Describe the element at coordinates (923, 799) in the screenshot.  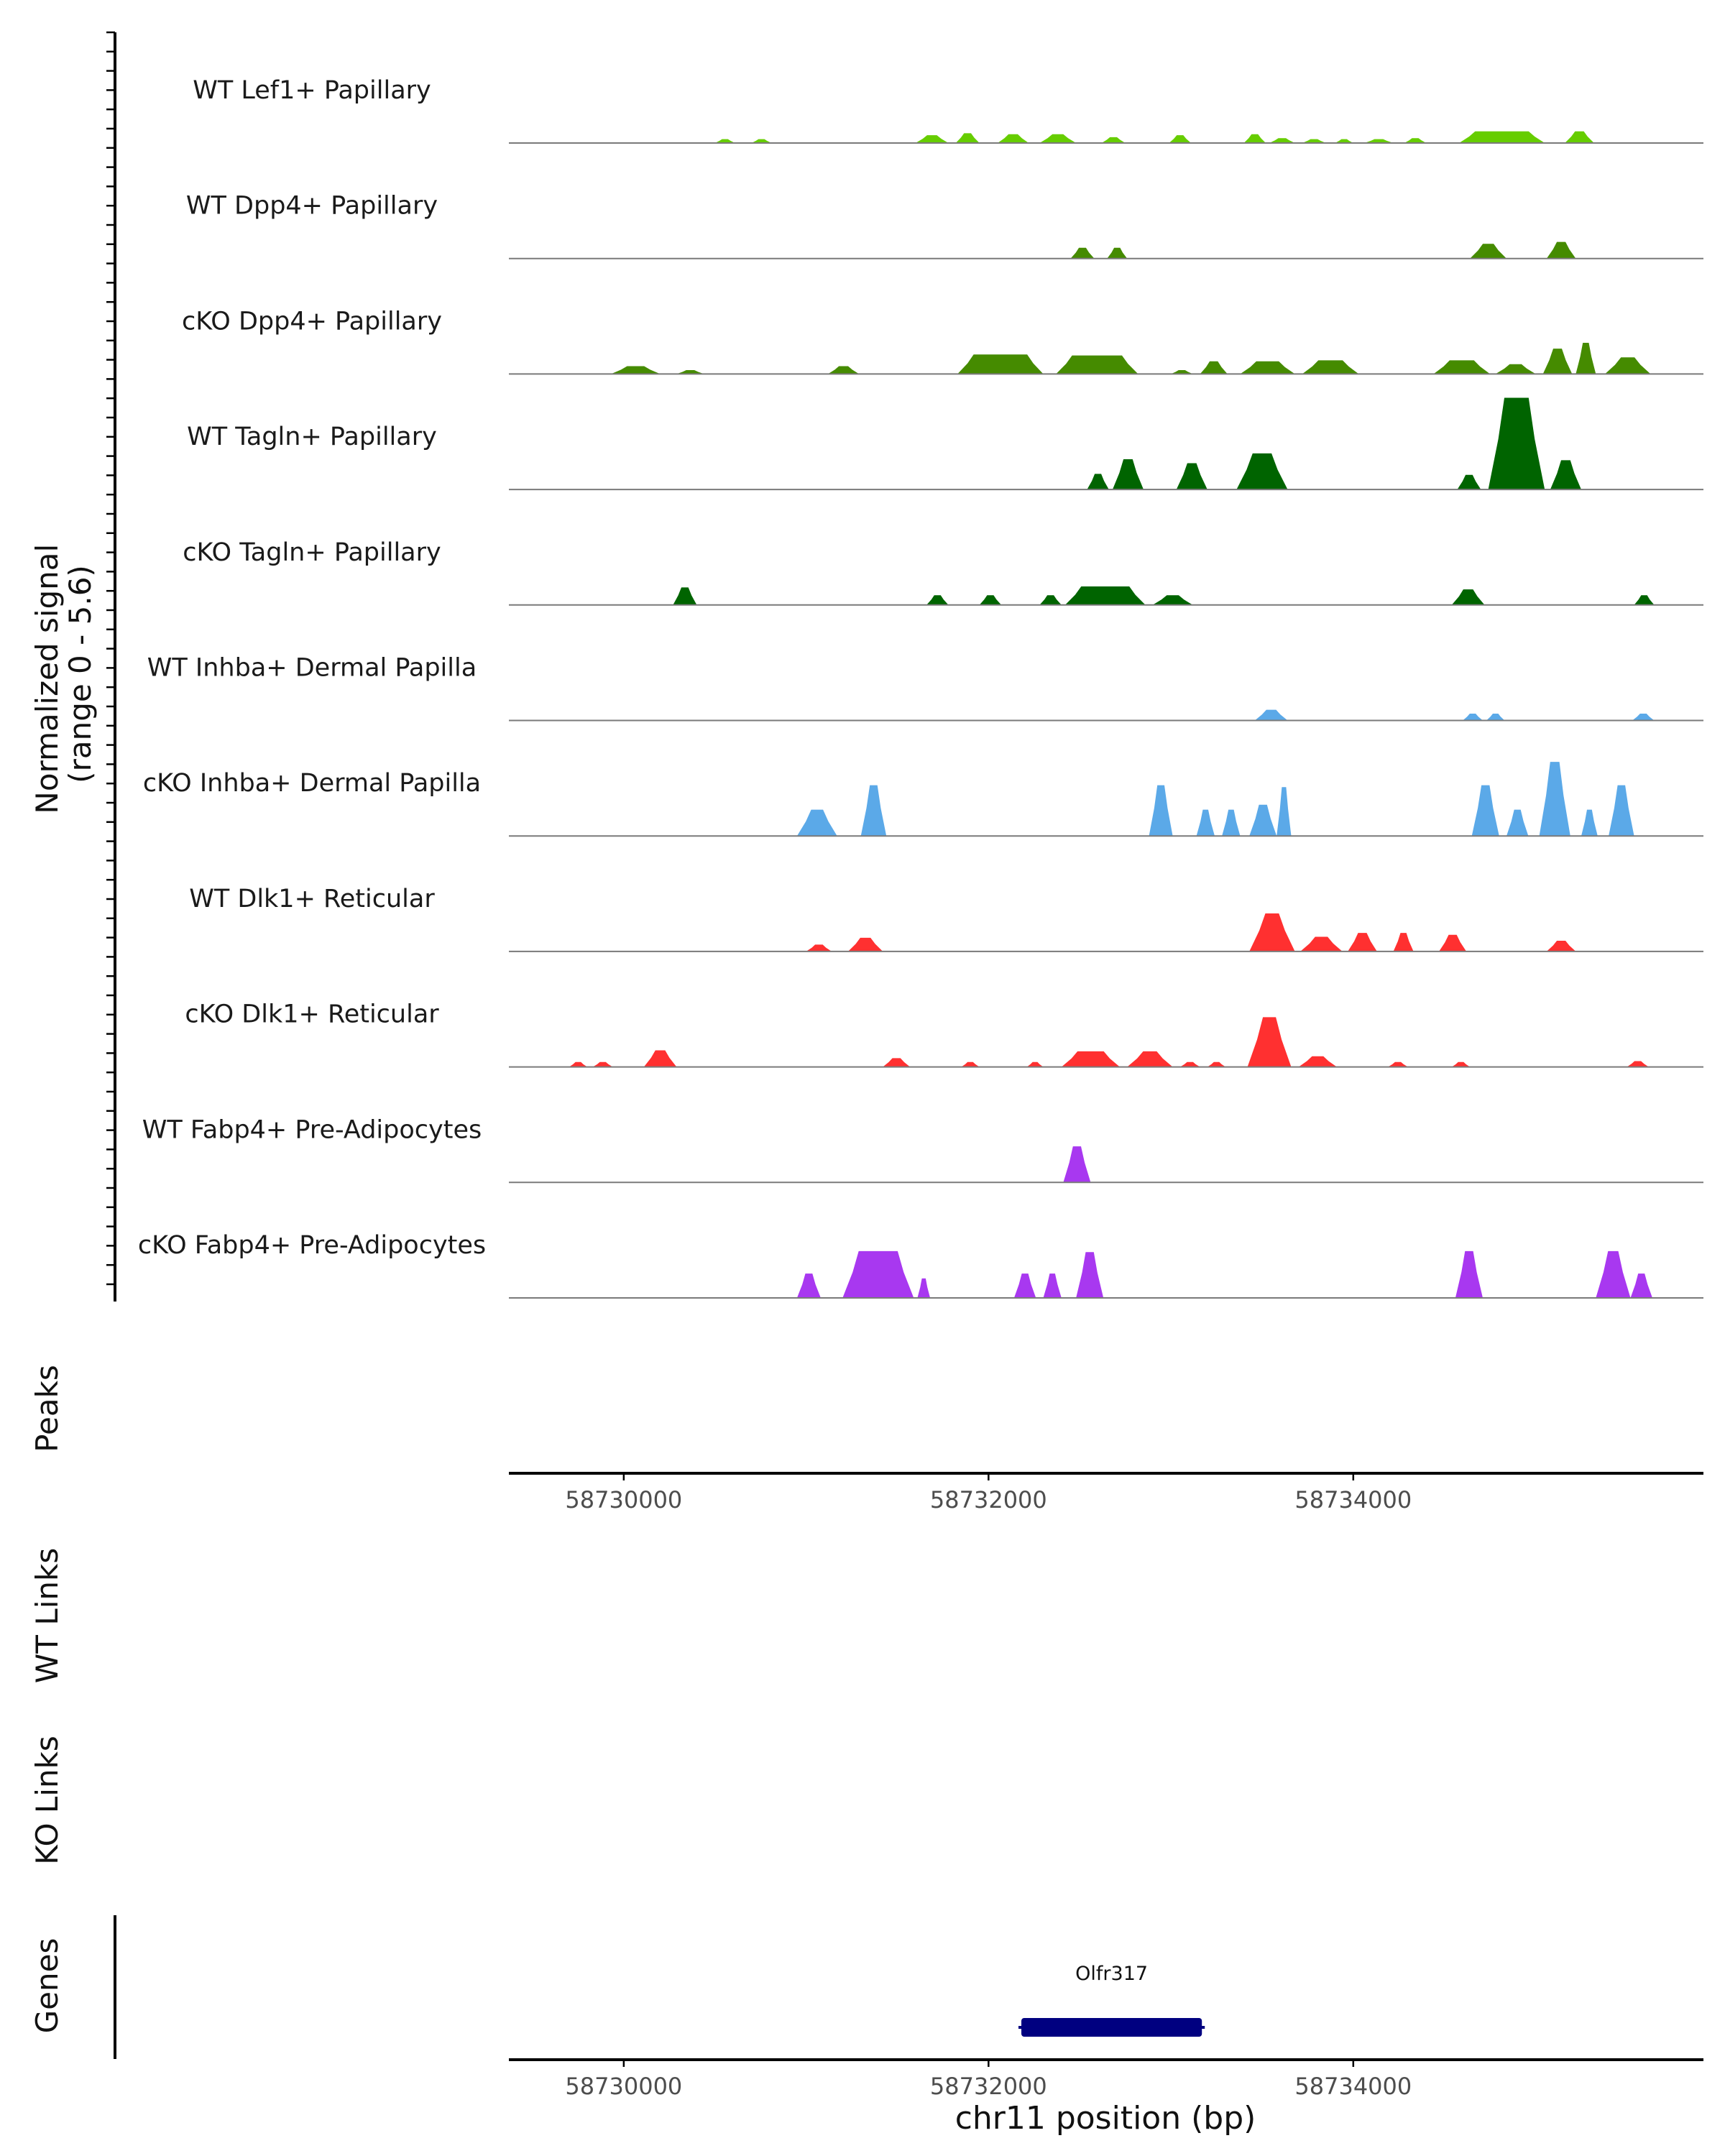
I see `track-cko-inhba-dermal-papilla: cKO Inhba+ Dermal Papilla` at that location.